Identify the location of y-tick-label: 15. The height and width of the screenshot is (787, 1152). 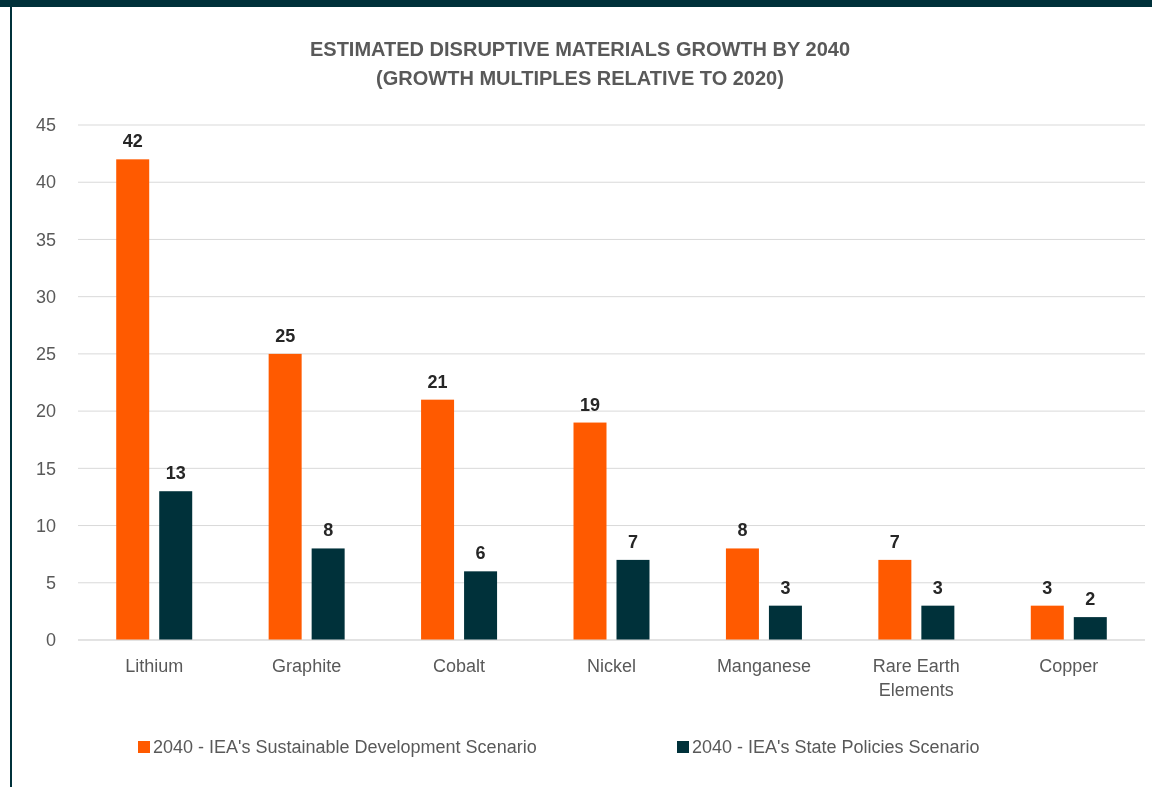
(45, 468).